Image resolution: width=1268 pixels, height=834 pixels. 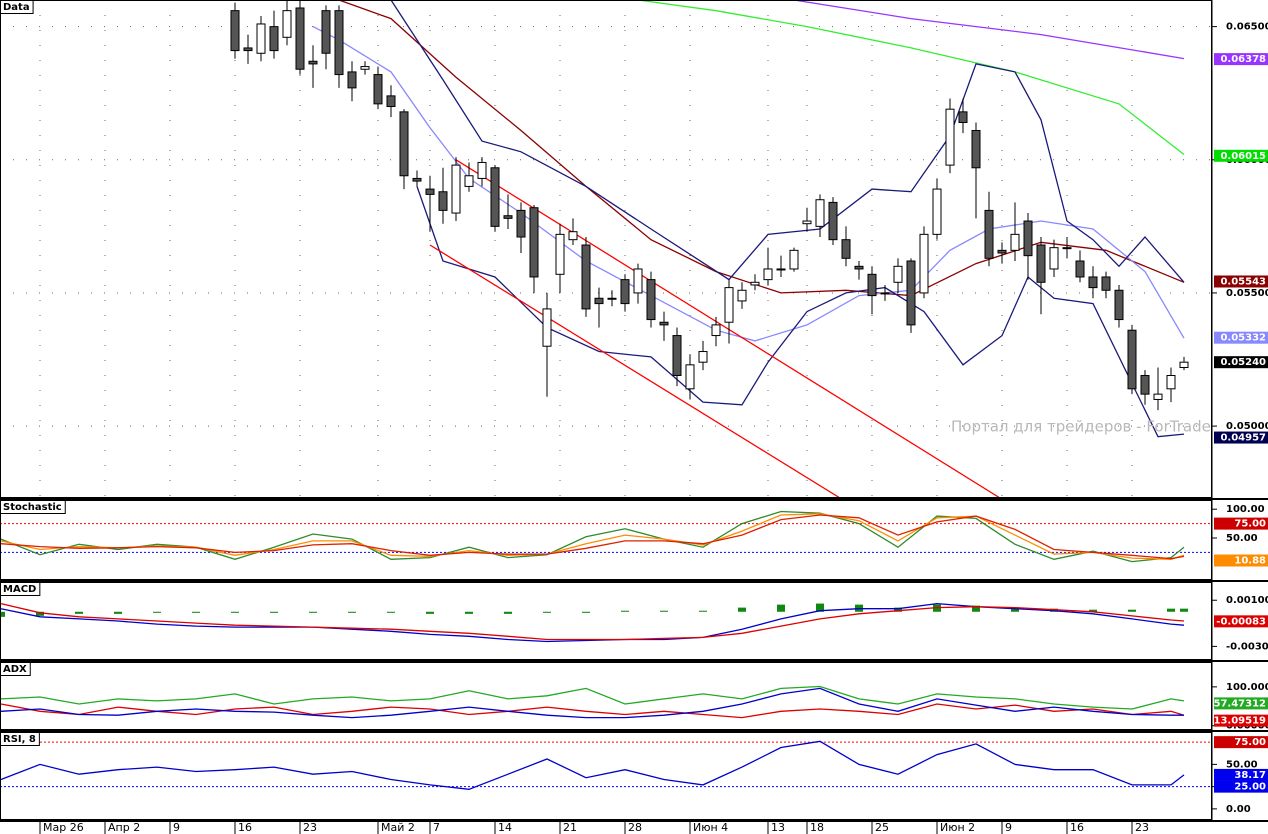 I want to click on price-tag-label: 0.05332, so click(x=1243, y=338).